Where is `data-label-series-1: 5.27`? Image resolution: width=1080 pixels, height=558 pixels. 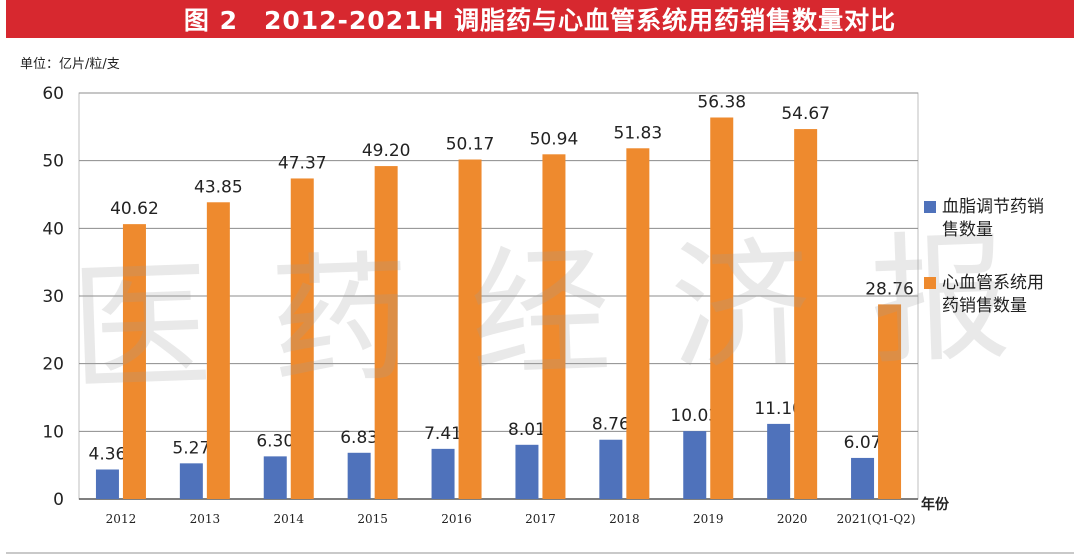
data-label-series-1: 5.27 is located at coordinates (191, 448).